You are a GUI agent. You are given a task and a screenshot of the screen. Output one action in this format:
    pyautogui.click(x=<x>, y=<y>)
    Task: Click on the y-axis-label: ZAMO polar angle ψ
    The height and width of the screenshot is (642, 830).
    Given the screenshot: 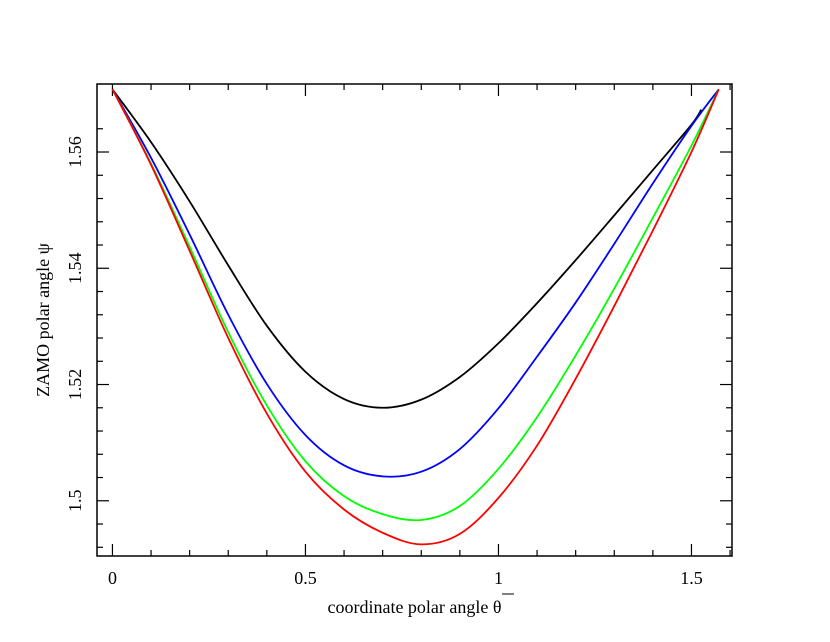 What is the action you would take?
    pyautogui.click(x=43, y=319)
    